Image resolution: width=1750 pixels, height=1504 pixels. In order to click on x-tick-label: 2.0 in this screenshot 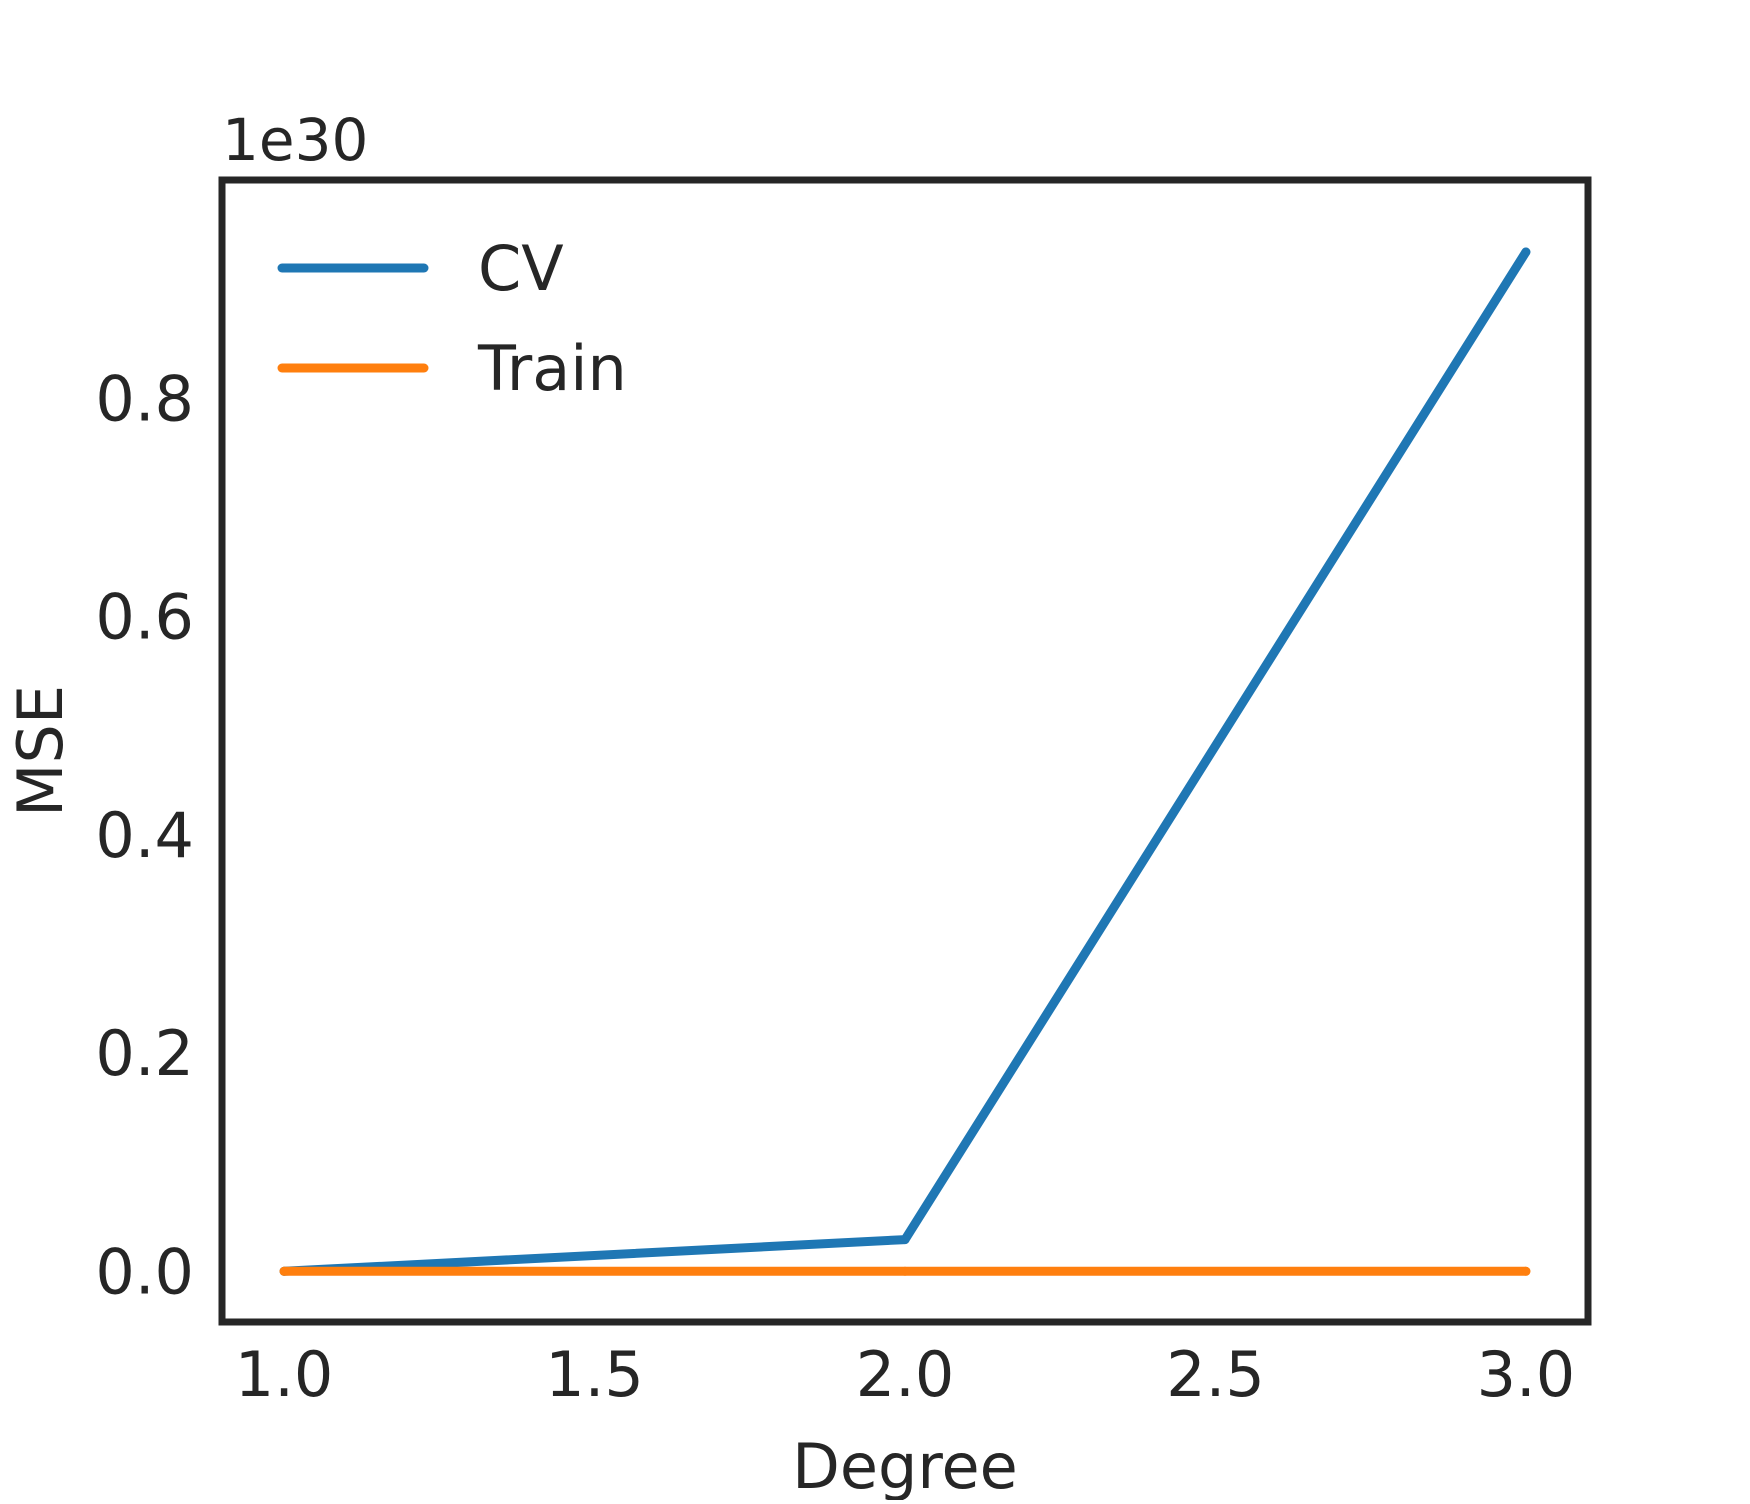, I will do `click(905, 1374)`.